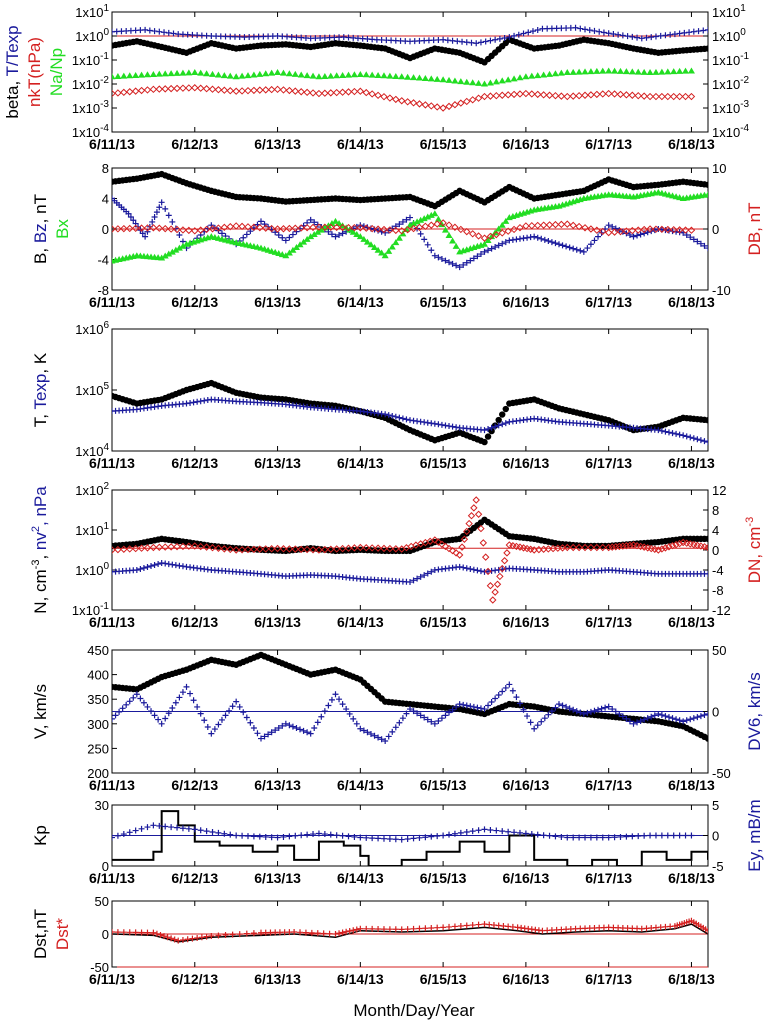 The width and height of the screenshot is (769, 1029). I want to click on x-tick-label: 6/18/13, so click(691, 979).